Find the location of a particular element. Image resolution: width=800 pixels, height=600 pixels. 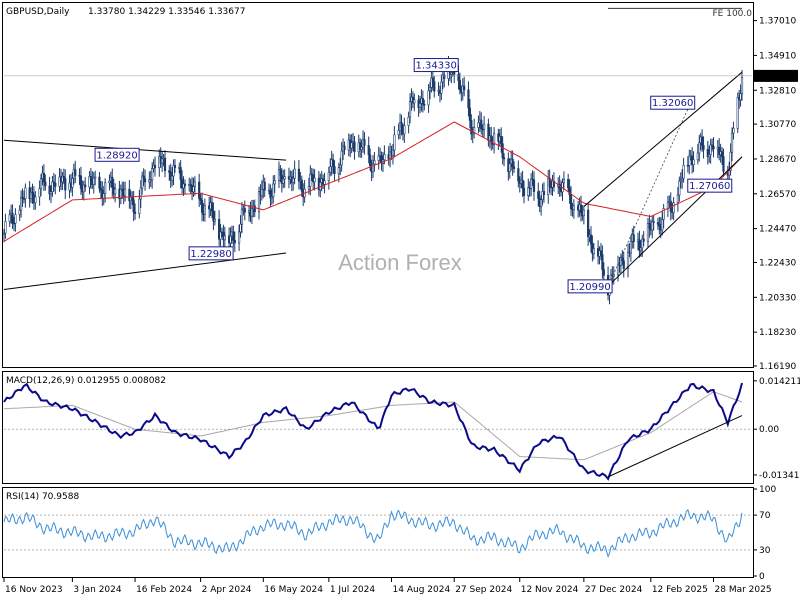

chart-ohlc: 1.33780 1.34229 1.33546 1.33677 is located at coordinates (166, 12).